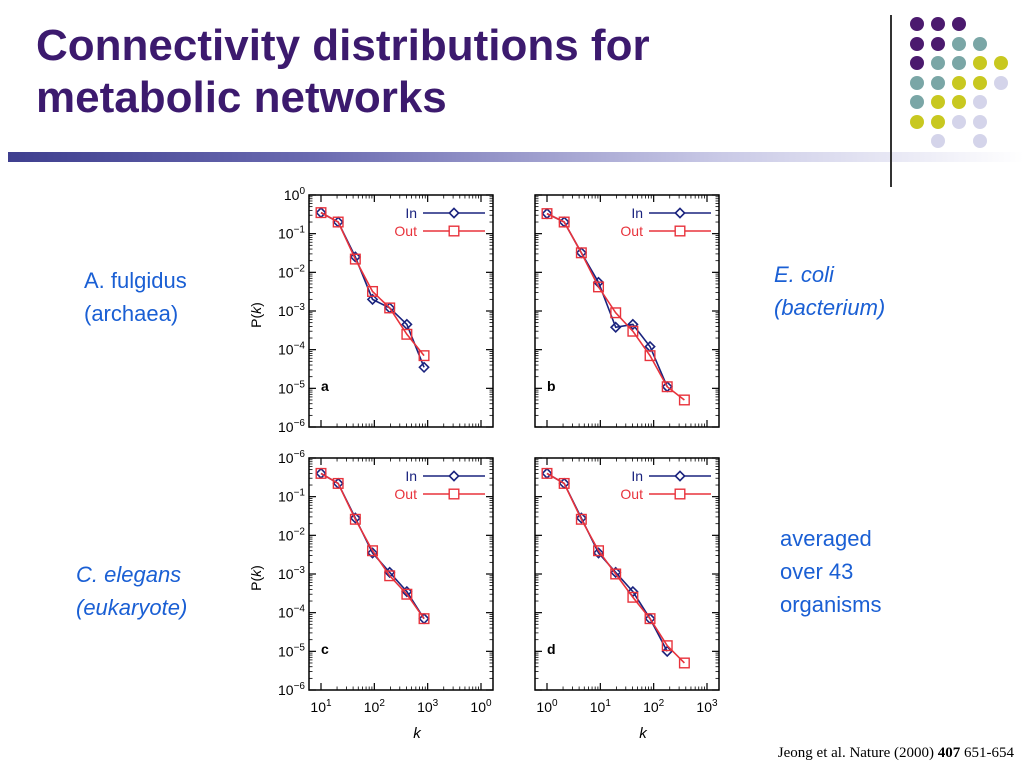  Describe the element at coordinates (135, 280) in the screenshot. I see `label-a-line-1: A. fulgidus` at that location.